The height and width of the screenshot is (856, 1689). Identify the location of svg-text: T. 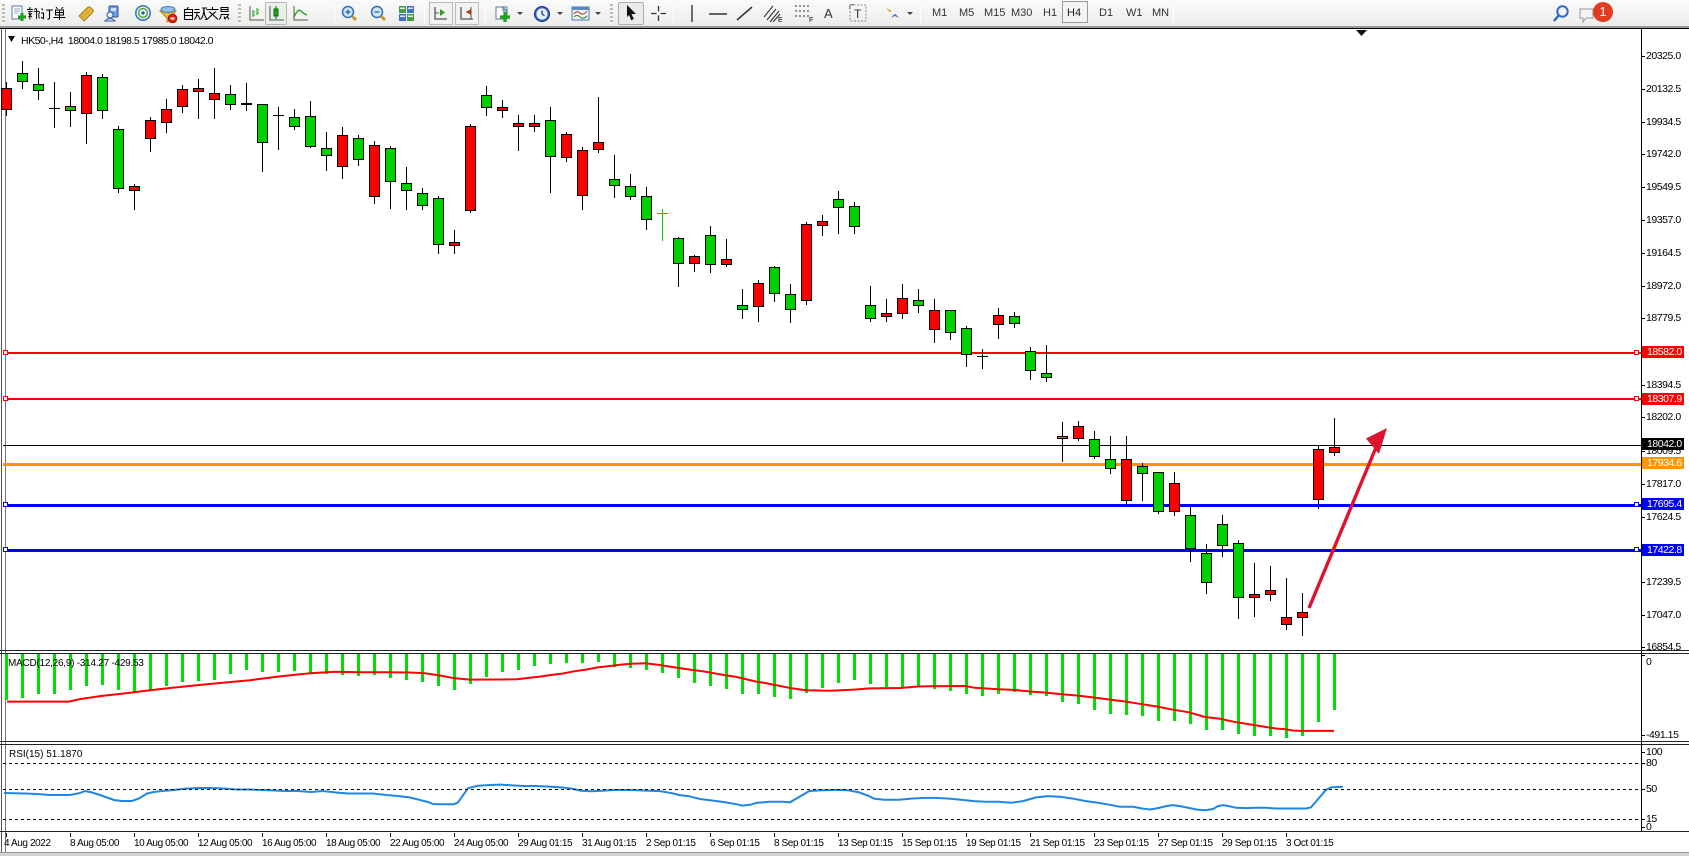
(858, 14).